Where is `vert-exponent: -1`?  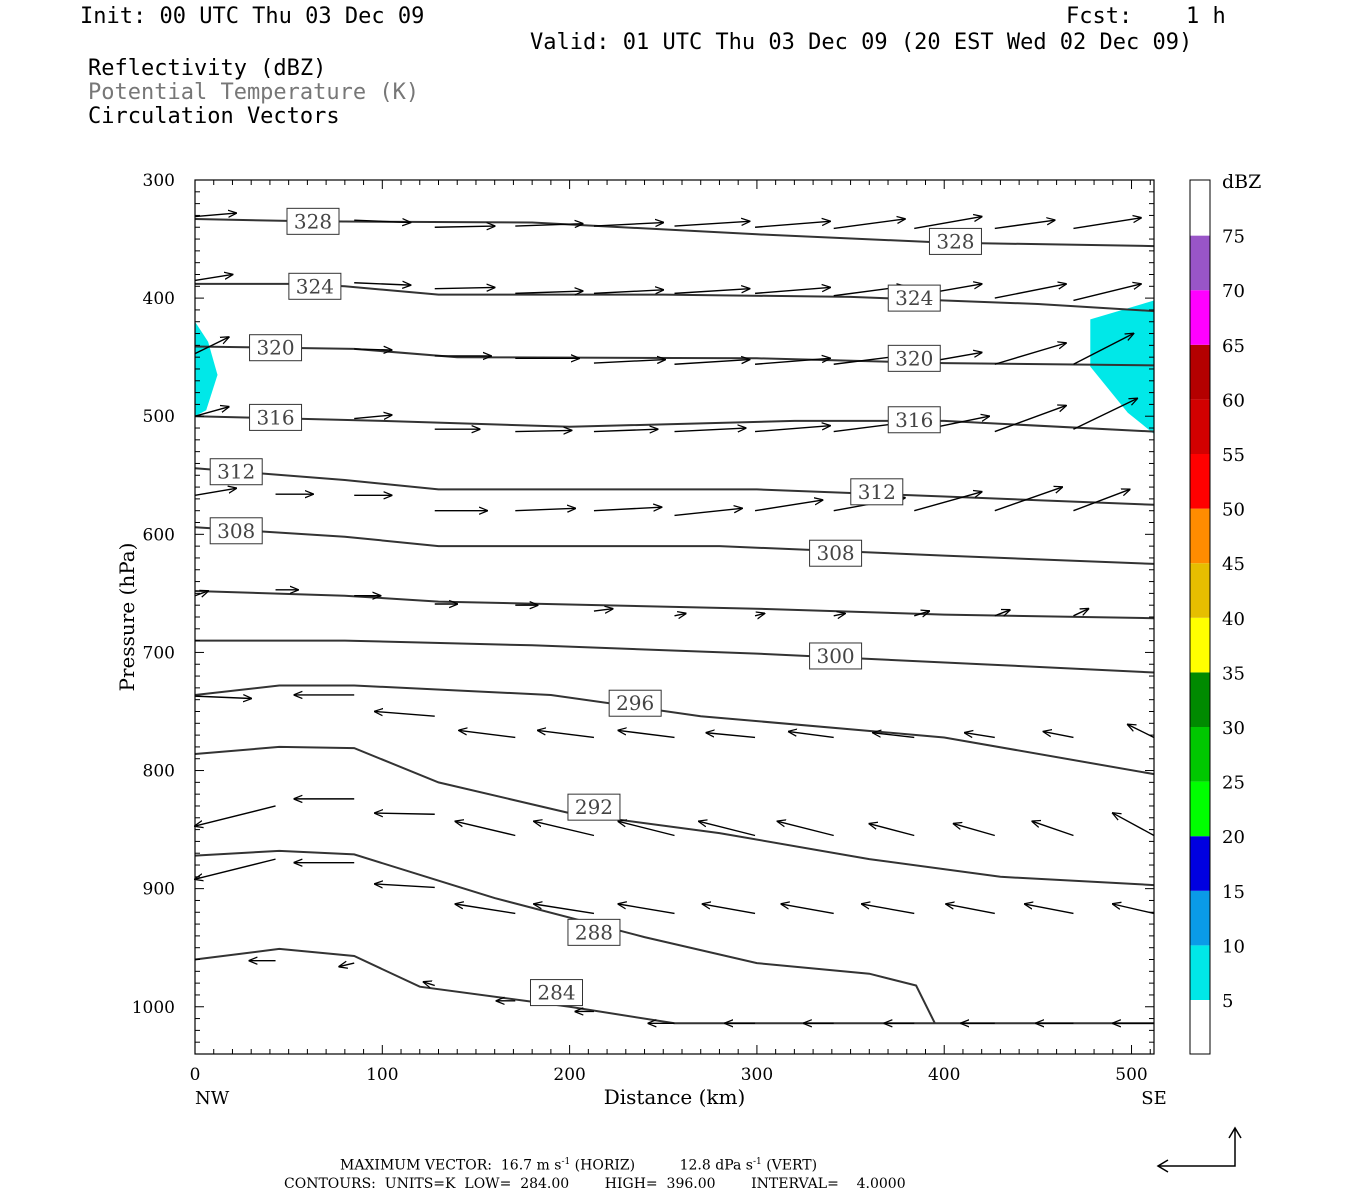
vert-exponent: -1 is located at coordinates (757, 1162).